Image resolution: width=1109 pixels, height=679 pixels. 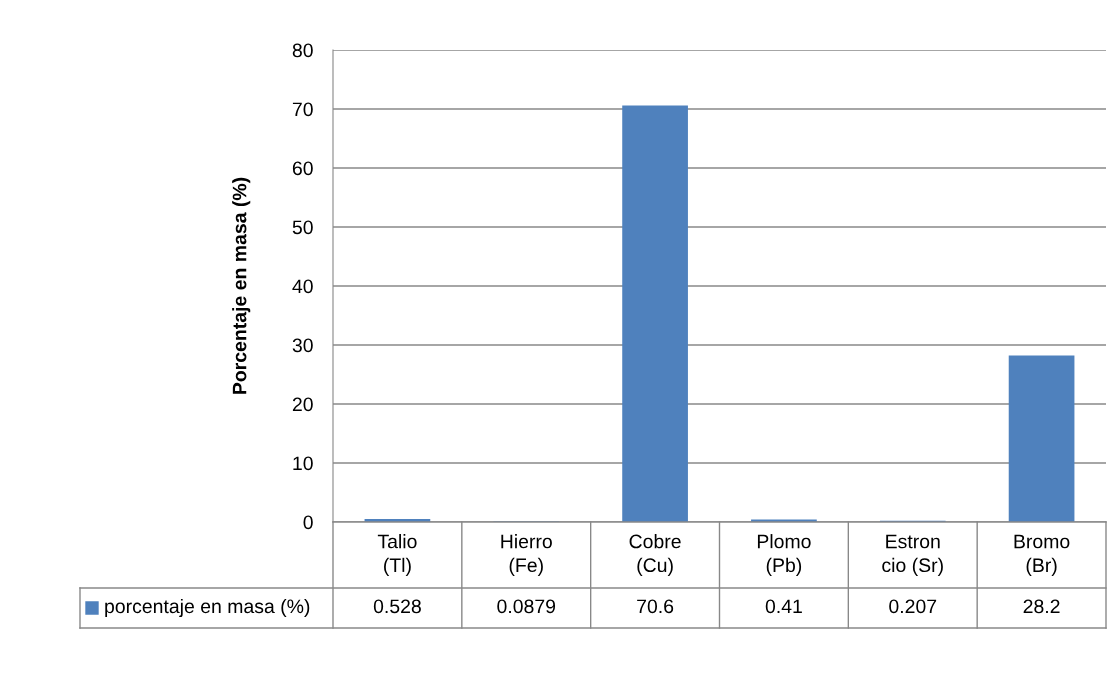 What do you see at coordinates (308, 522) in the screenshot?
I see `y-tick-label: 0` at bounding box center [308, 522].